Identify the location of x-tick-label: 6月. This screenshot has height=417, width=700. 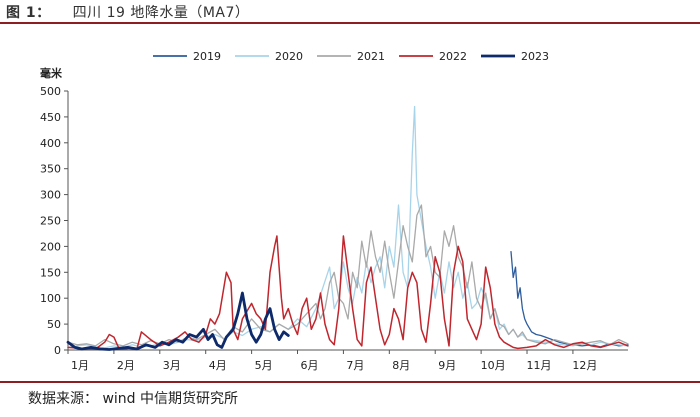
(310, 365).